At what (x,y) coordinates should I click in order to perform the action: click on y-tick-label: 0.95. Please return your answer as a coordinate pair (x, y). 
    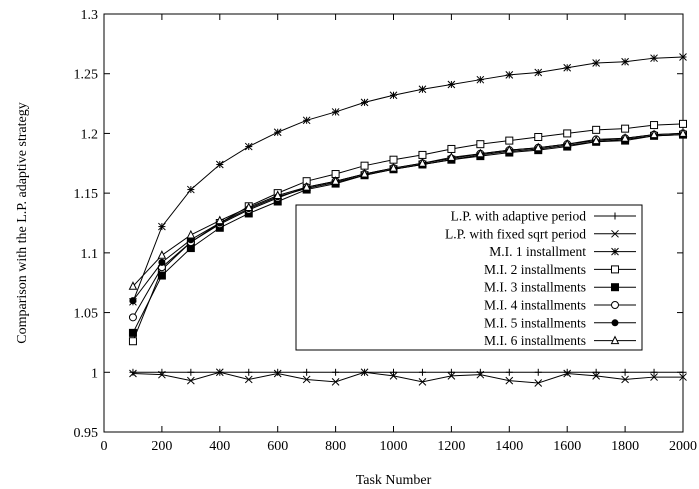
    Looking at the image, I should click on (86, 433).